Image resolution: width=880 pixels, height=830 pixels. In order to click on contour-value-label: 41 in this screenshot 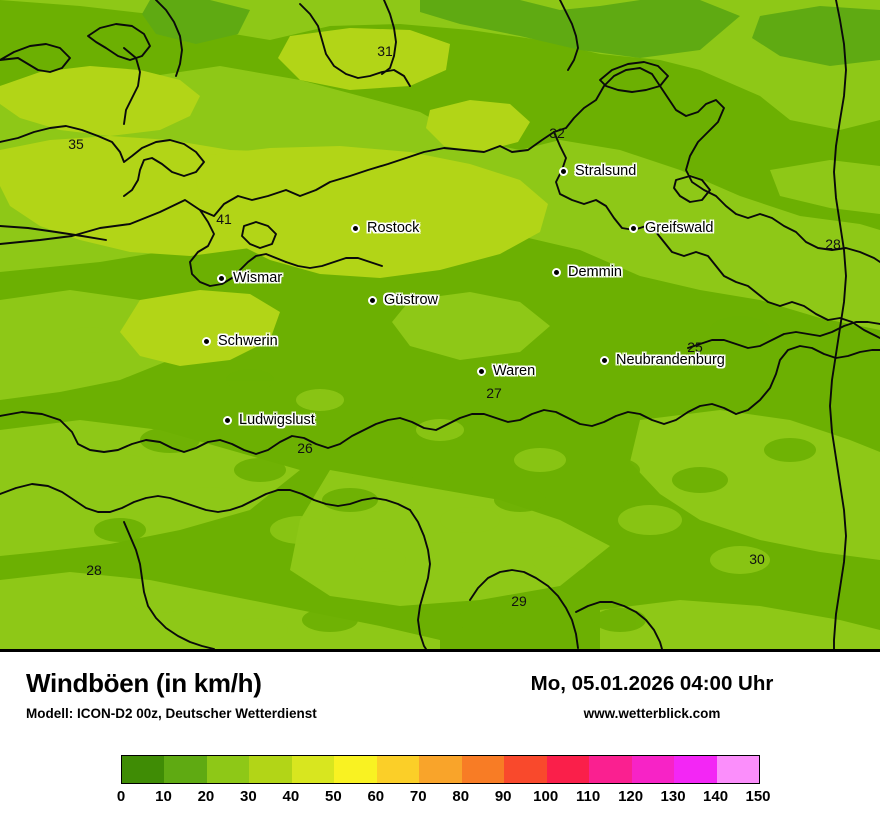, I will do `click(224, 219)`.